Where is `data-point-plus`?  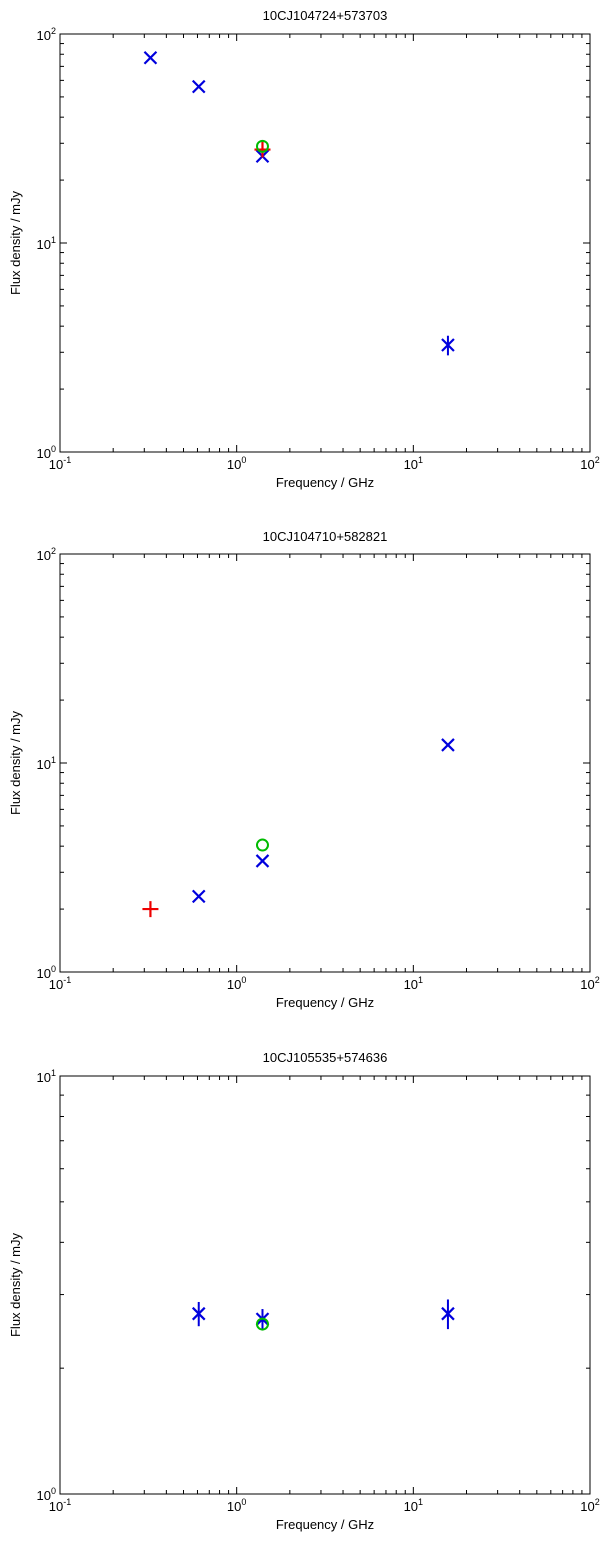 data-point-plus is located at coordinates (150, 909).